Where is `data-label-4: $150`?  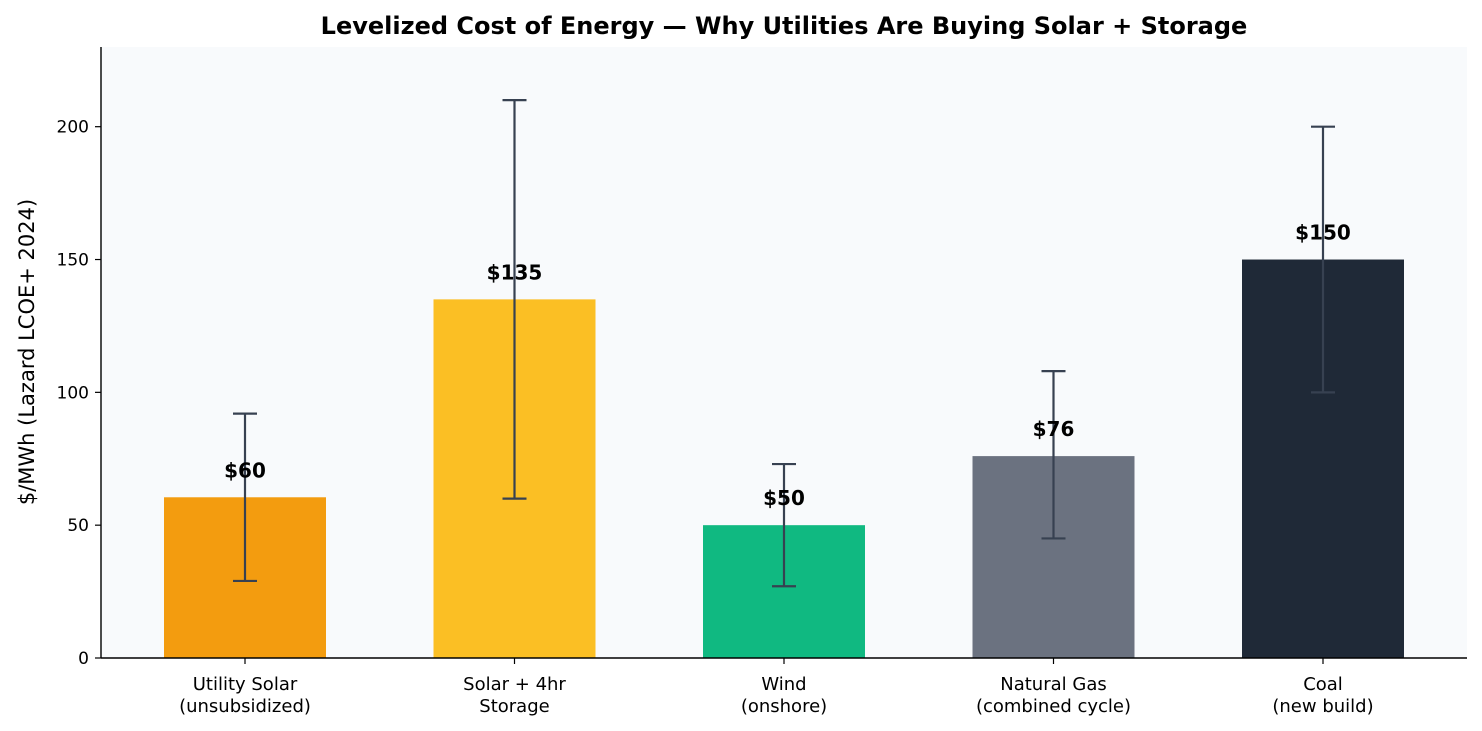
data-label-4: $150 is located at coordinates (1323, 233).